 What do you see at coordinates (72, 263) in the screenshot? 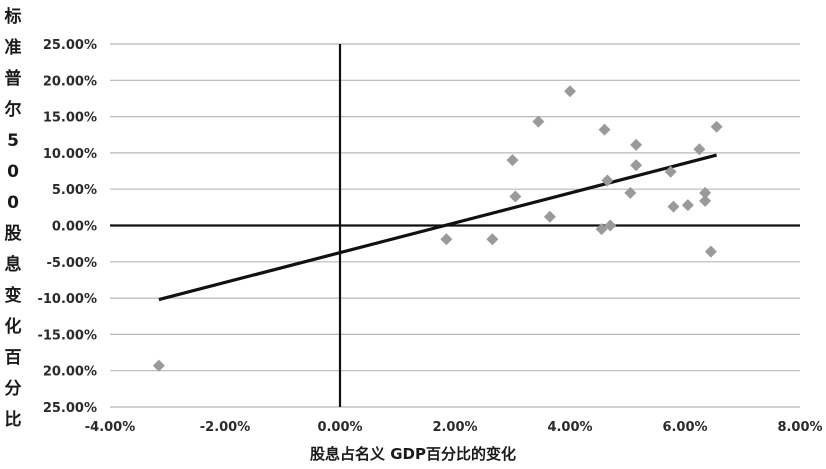
I see `y-tick-label: -5.00%` at bounding box center [72, 263].